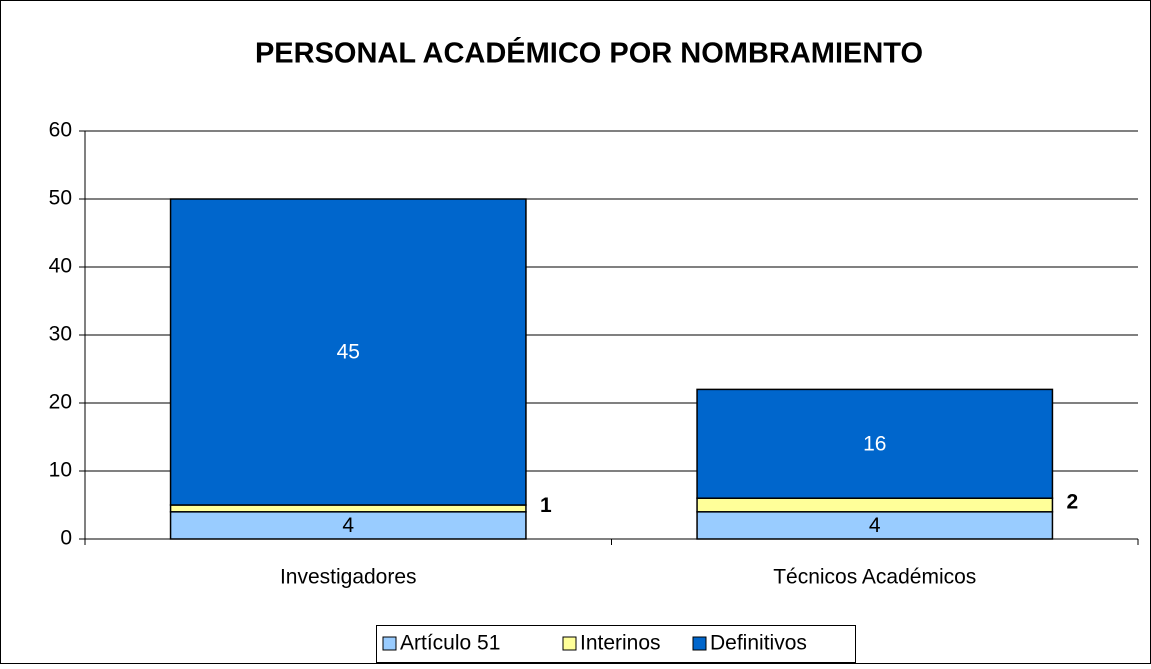 Image resolution: width=1151 pixels, height=669 pixels. I want to click on data-label: 45, so click(348, 352).